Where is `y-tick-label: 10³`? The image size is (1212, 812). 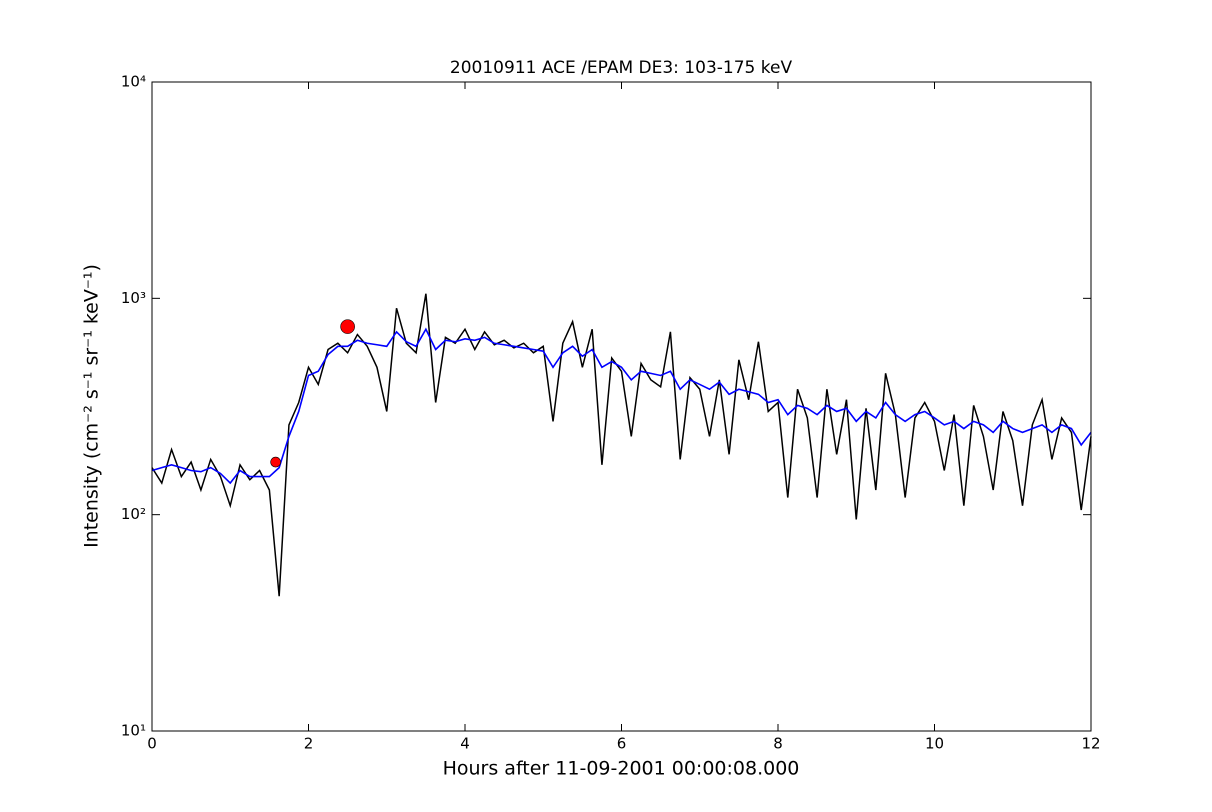 y-tick-label: 10³ is located at coordinates (133, 298).